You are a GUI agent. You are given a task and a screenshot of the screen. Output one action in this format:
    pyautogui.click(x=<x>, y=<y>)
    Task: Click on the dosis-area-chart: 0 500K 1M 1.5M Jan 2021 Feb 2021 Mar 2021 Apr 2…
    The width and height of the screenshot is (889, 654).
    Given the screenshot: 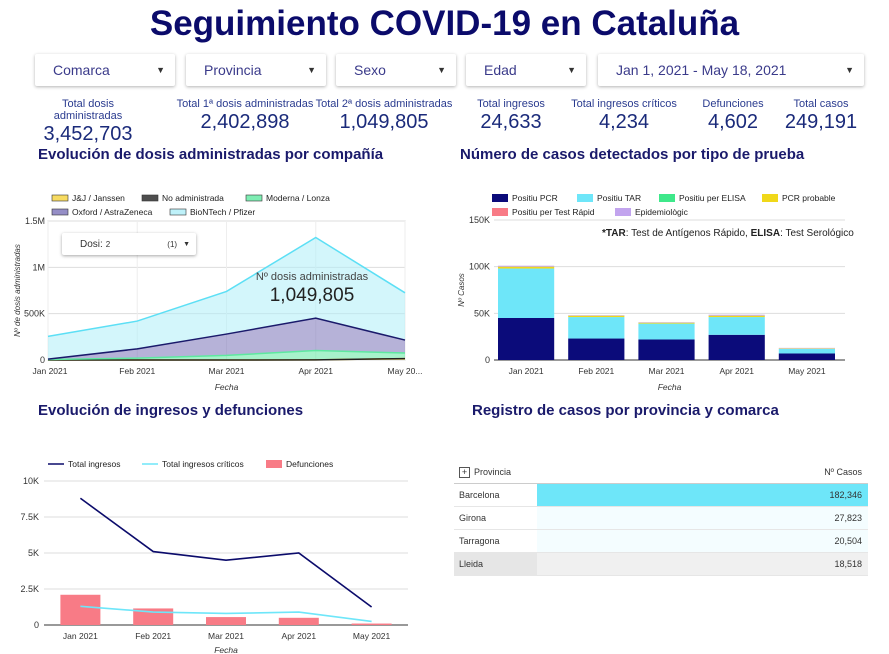 What is the action you would take?
    pyautogui.click(x=218, y=292)
    